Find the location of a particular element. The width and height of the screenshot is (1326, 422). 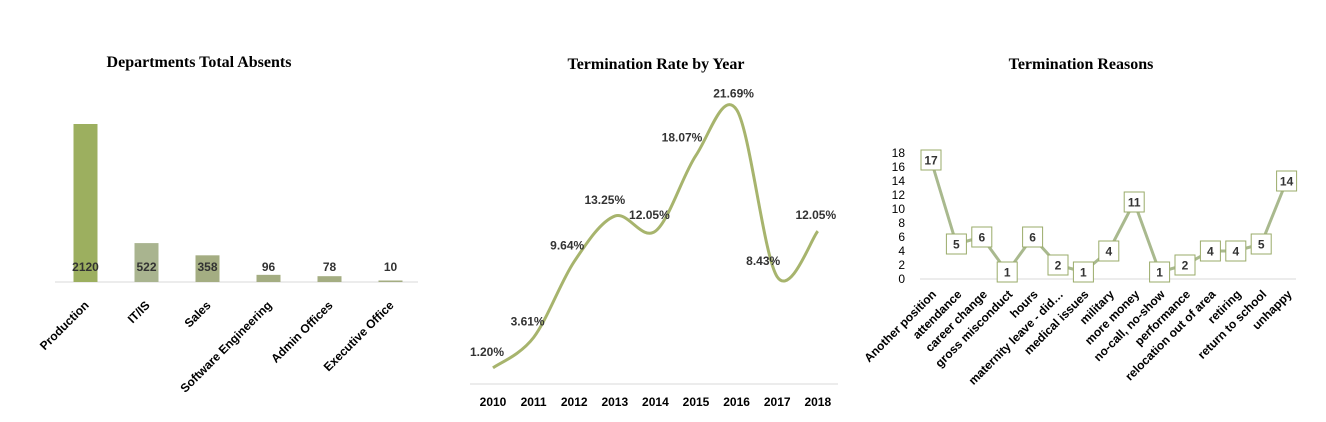

data-label: 17 is located at coordinates (931, 161).